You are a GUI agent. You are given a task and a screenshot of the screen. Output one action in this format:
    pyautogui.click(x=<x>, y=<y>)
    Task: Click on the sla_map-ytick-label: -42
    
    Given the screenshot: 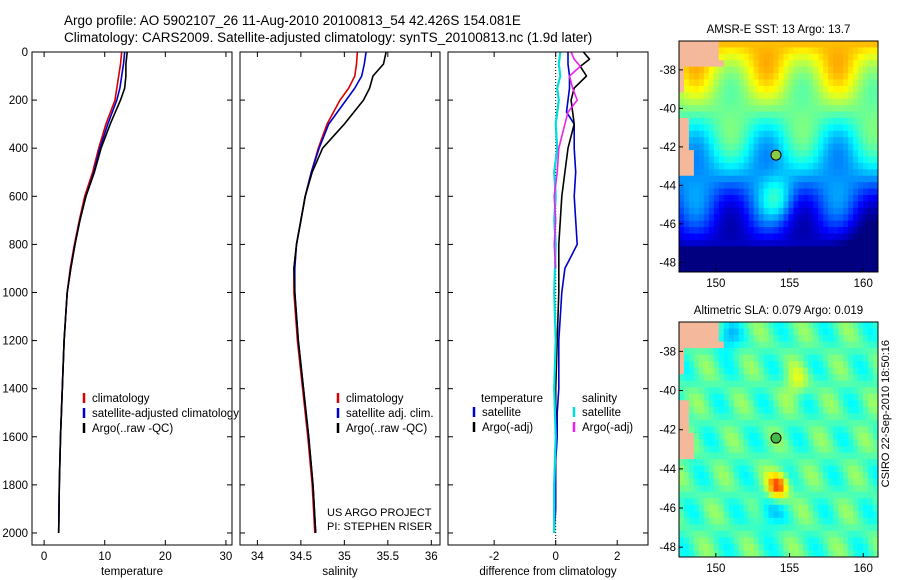 What is the action you would take?
    pyautogui.click(x=667, y=431)
    